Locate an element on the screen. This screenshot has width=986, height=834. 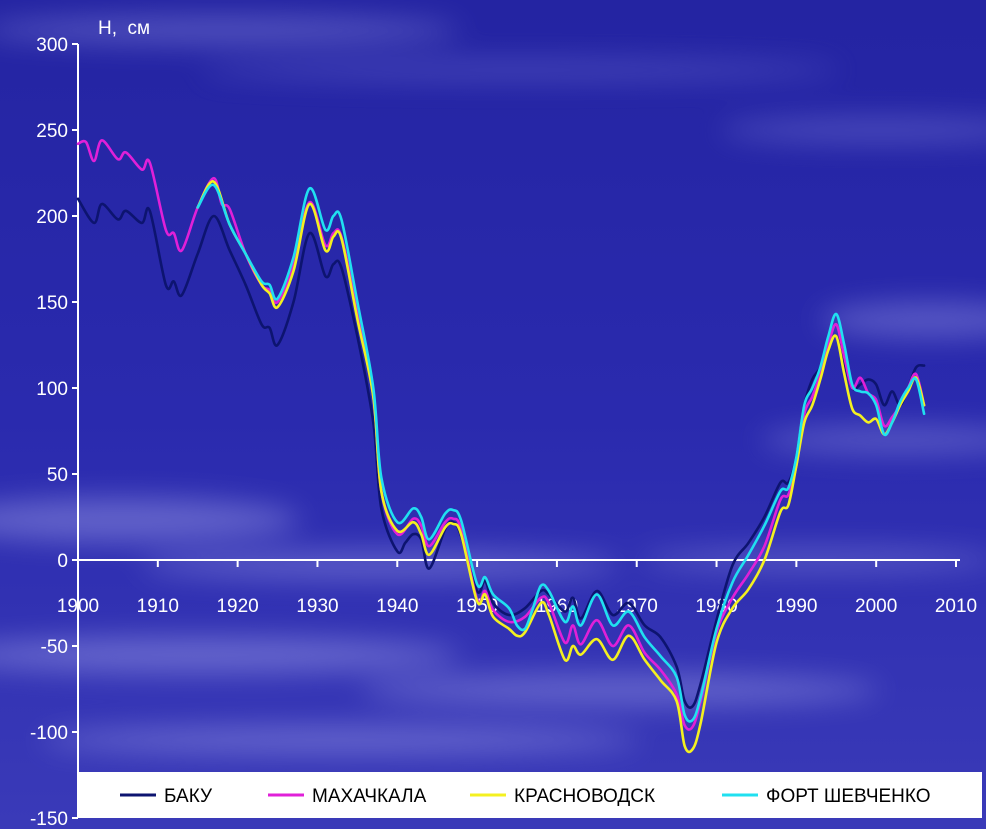
legend-label: ФОРТ ШЕВЧЕНКО is located at coordinates (848, 796).